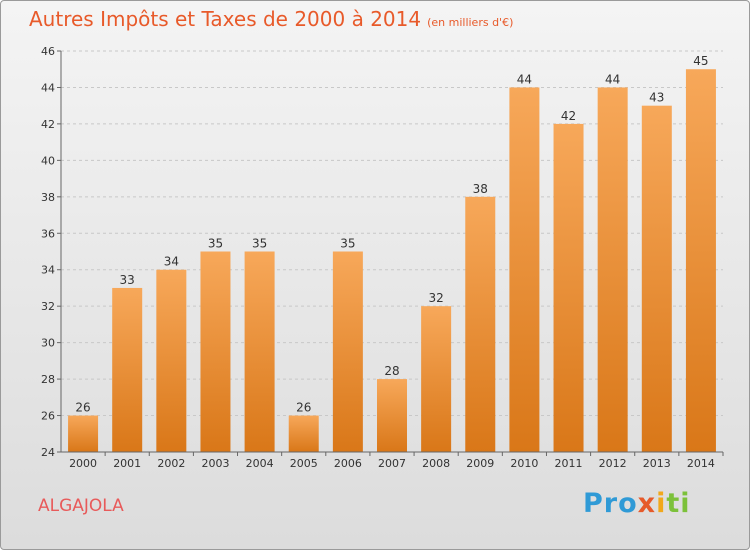 This screenshot has height=550, width=750. What do you see at coordinates (83, 463) in the screenshot?
I see `x-tick-label-2000: 2000` at bounding box center [83, 463].